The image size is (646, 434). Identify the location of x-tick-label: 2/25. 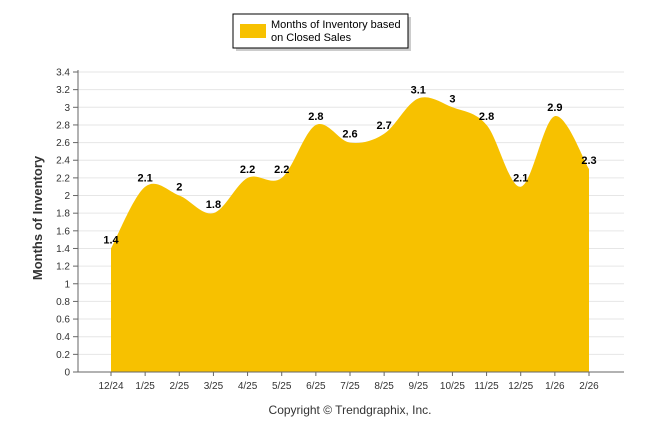
(180, 386).